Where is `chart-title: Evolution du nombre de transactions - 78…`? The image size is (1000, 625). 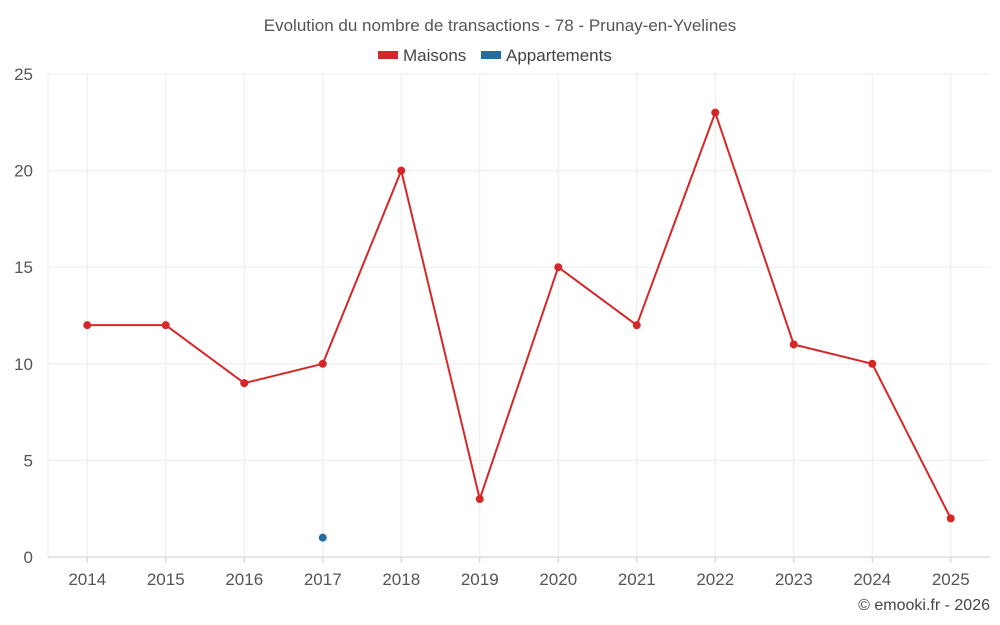 chart-title: Evolution du nombre de transactions - 78… is located at coordinates (500, 25).